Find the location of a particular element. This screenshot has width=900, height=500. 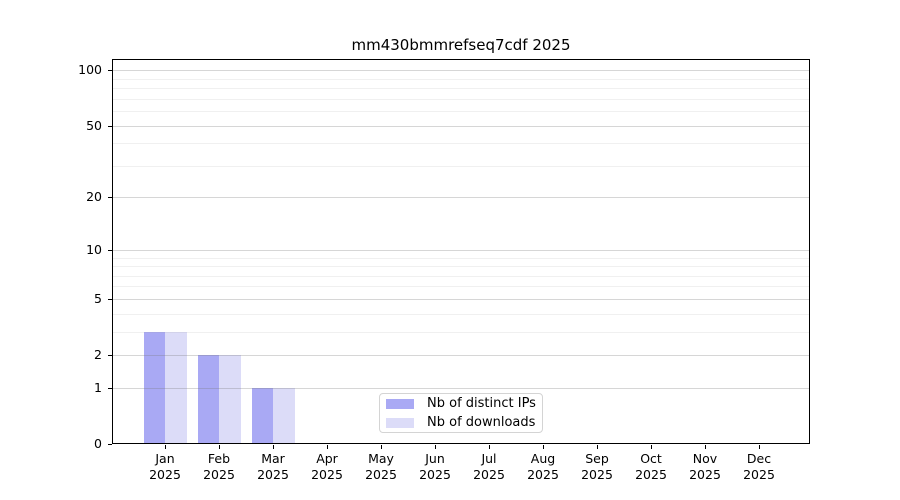

x-tick-month: Feb is located at coordinates (219, 458).